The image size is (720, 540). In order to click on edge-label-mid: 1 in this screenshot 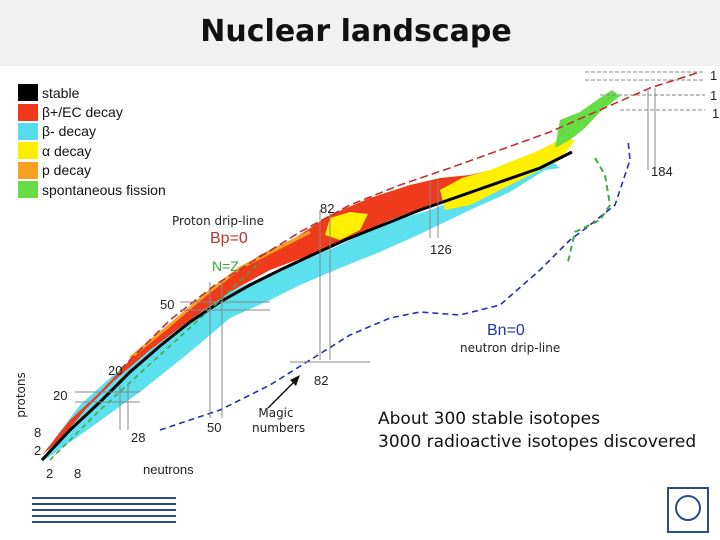, I will do `click(714, 95)`.